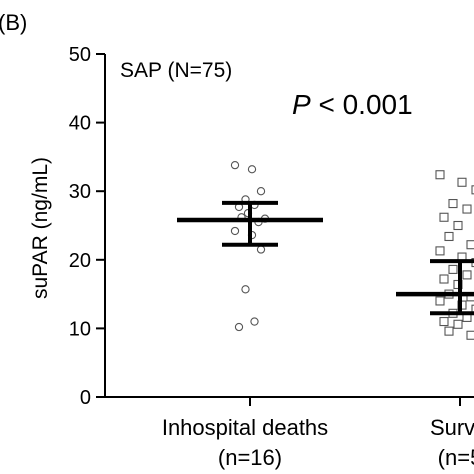  I want to click on x-category-count: (n=16), so click(250, 457).